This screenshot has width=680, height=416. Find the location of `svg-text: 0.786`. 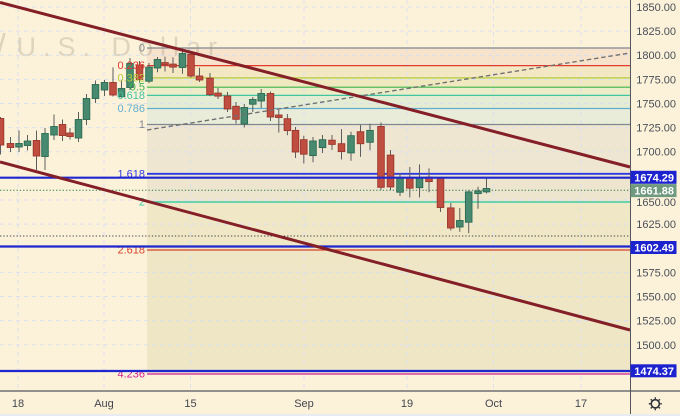

svg-text: 0.786 is located at coordinates (131, 109).